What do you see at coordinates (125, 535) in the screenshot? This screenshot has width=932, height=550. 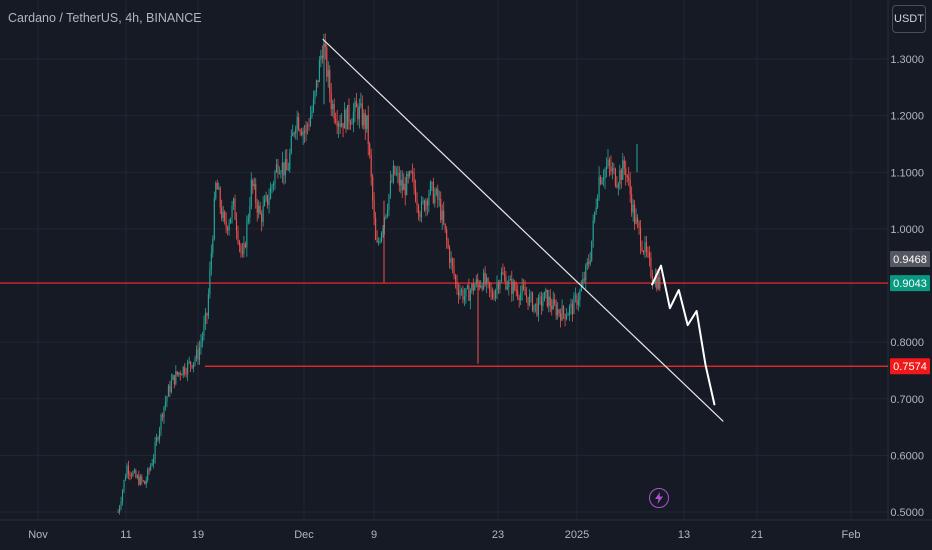 I see `x-tick-label: 11` at bounding box center [125, 535].